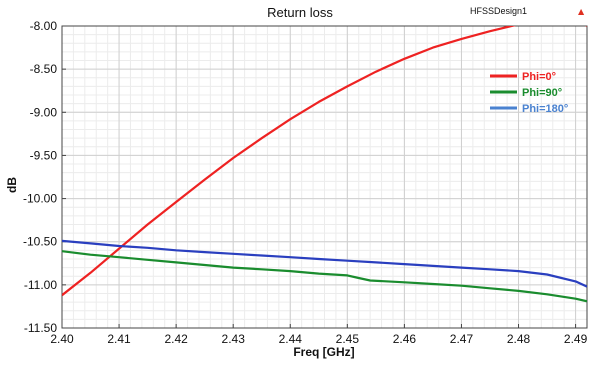 The height and width of the screenshot is (365, 600). Describe the element at coordinates (405, 339) in the screenshot. I see `x-tick-label: 2.46` at that location.